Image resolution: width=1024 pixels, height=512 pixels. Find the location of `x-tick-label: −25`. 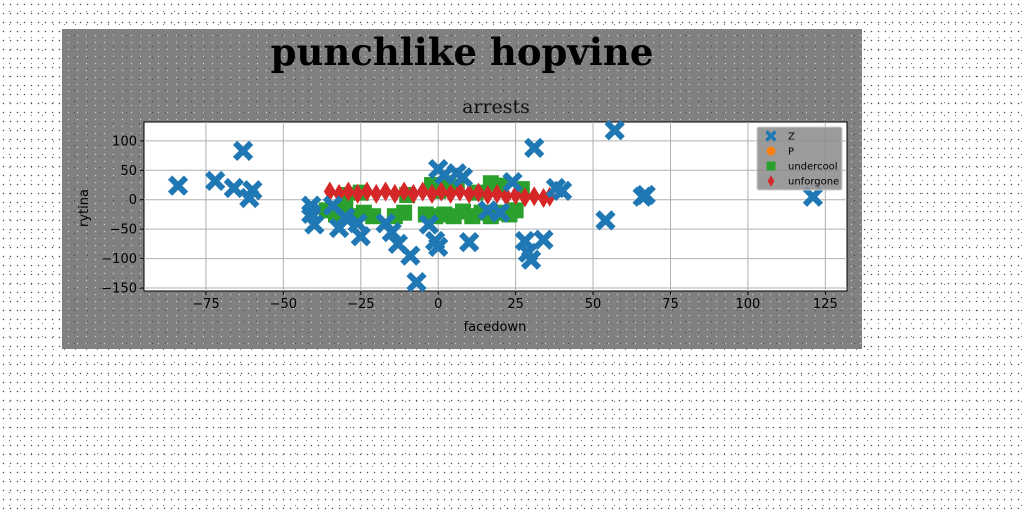

x-tick-label: −25 is located at coordinates (360, 304).